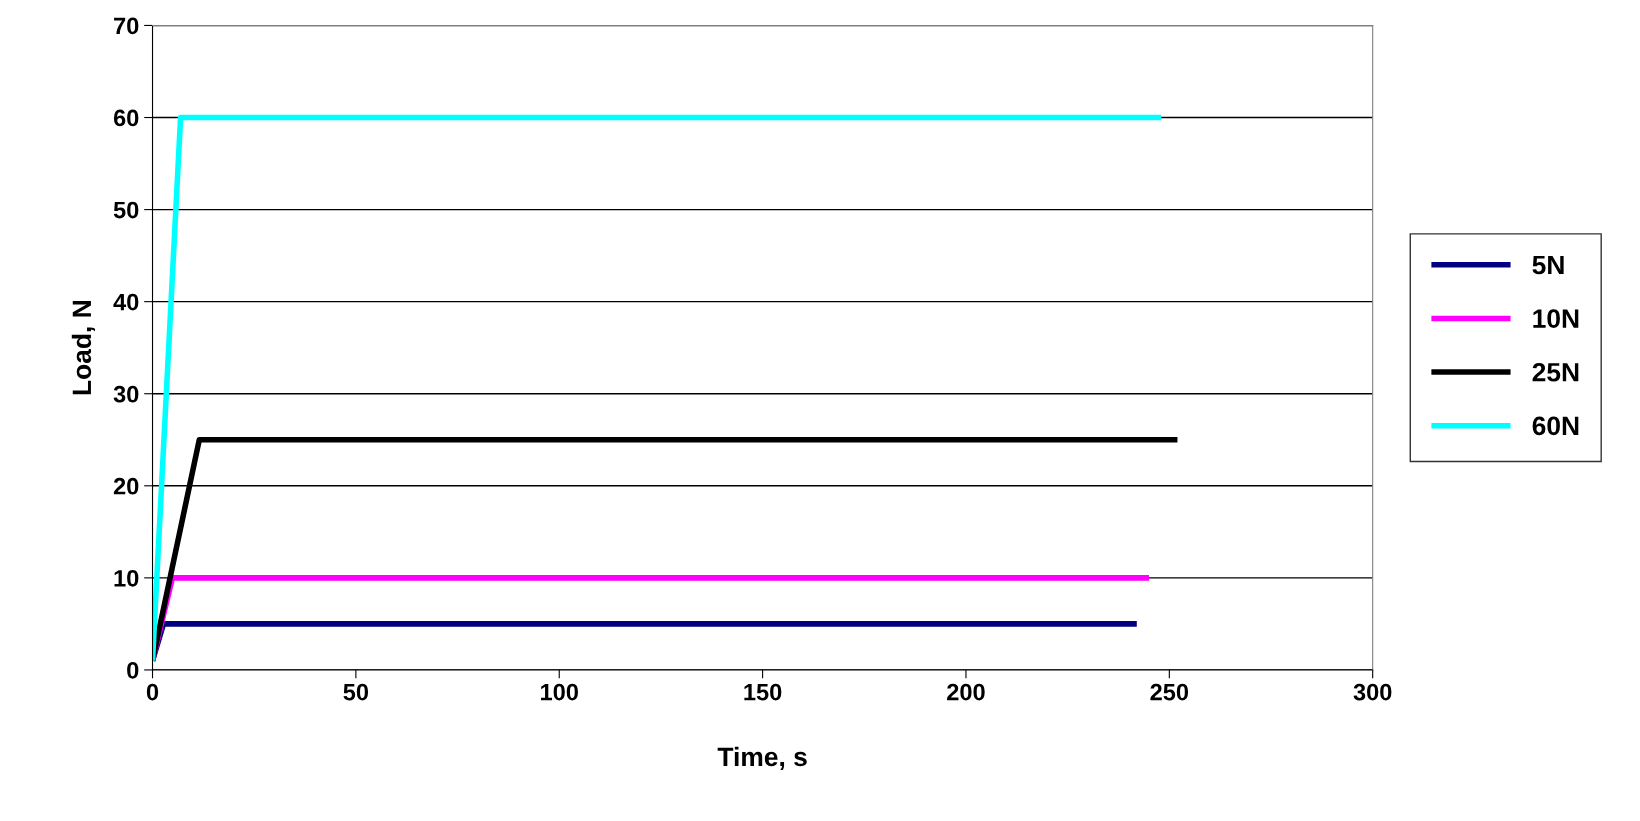 The width and height of the screenshot is (1640, 821). What do you see at coordinates (126, 302) in the screenshot?
I see `y-tick-label: 40` at bounding box center [126, 302].